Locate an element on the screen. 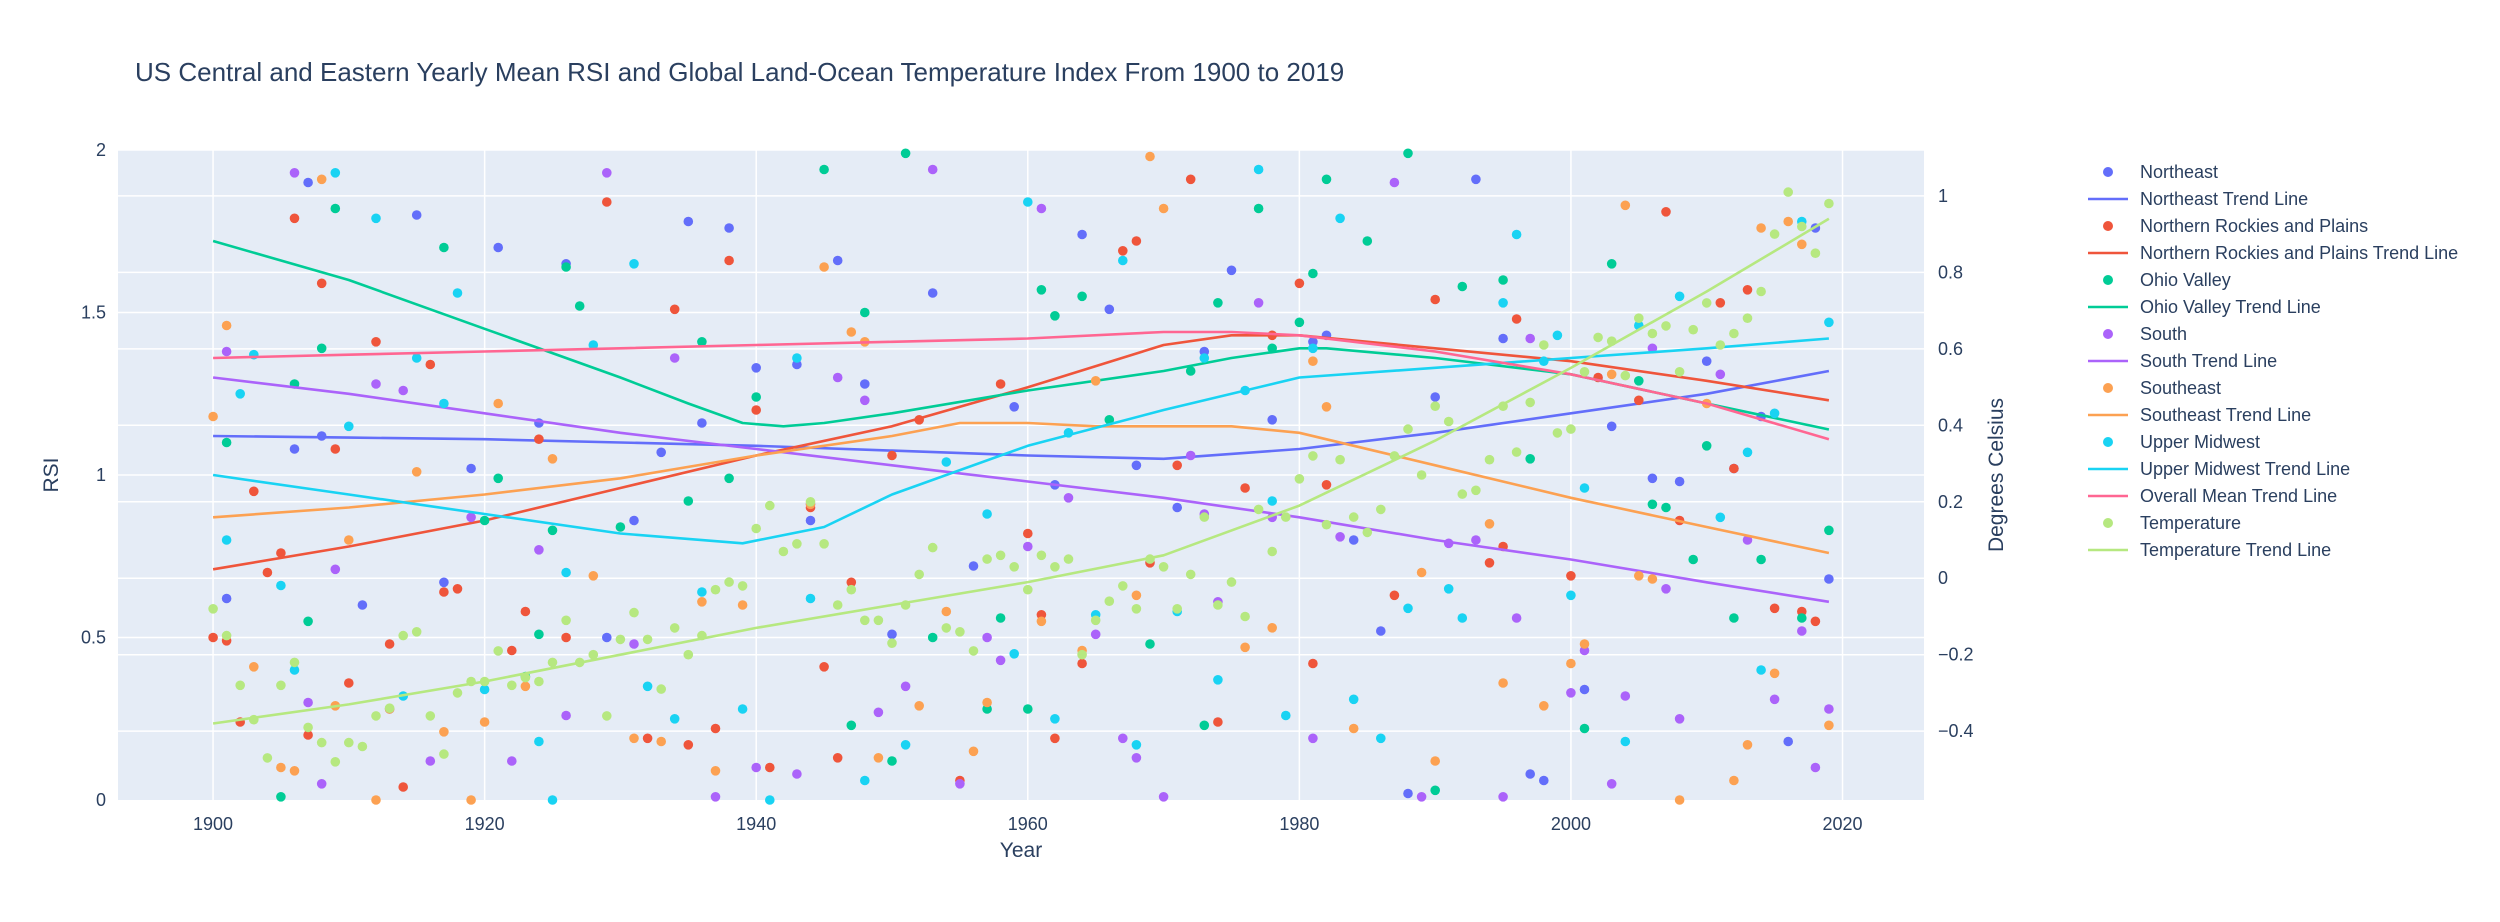  legend-item-northeast: Northeast is located at coordinates (2160, 172).